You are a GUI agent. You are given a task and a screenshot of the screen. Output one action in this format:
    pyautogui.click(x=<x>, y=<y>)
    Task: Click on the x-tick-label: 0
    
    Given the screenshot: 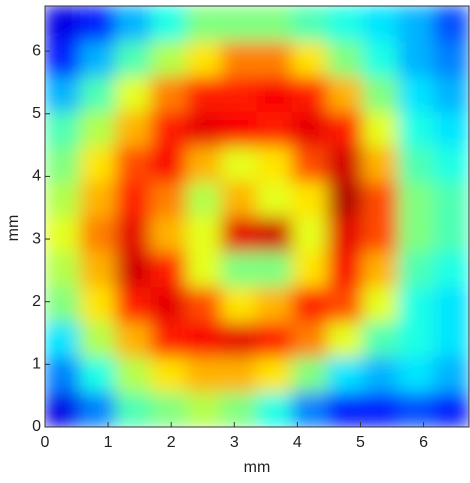 What is the action you would take?
    pyautogui.click(x=45, y=442)
    